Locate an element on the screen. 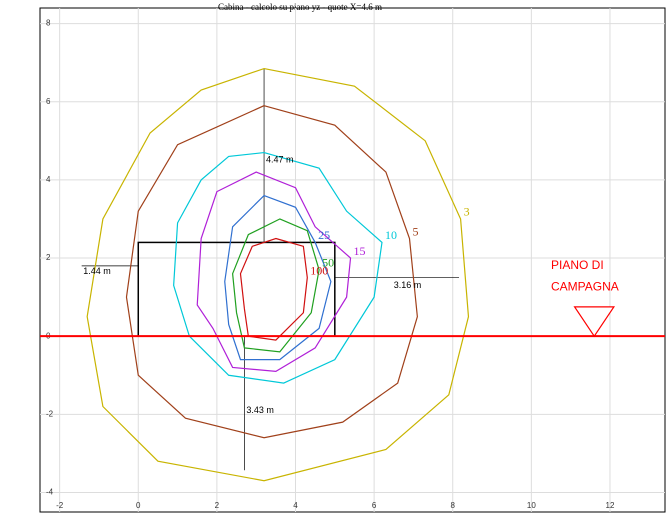 The height and width of the screenshot is (513, 666). x-tick-label: 0 is located at coordinates (138, 505).